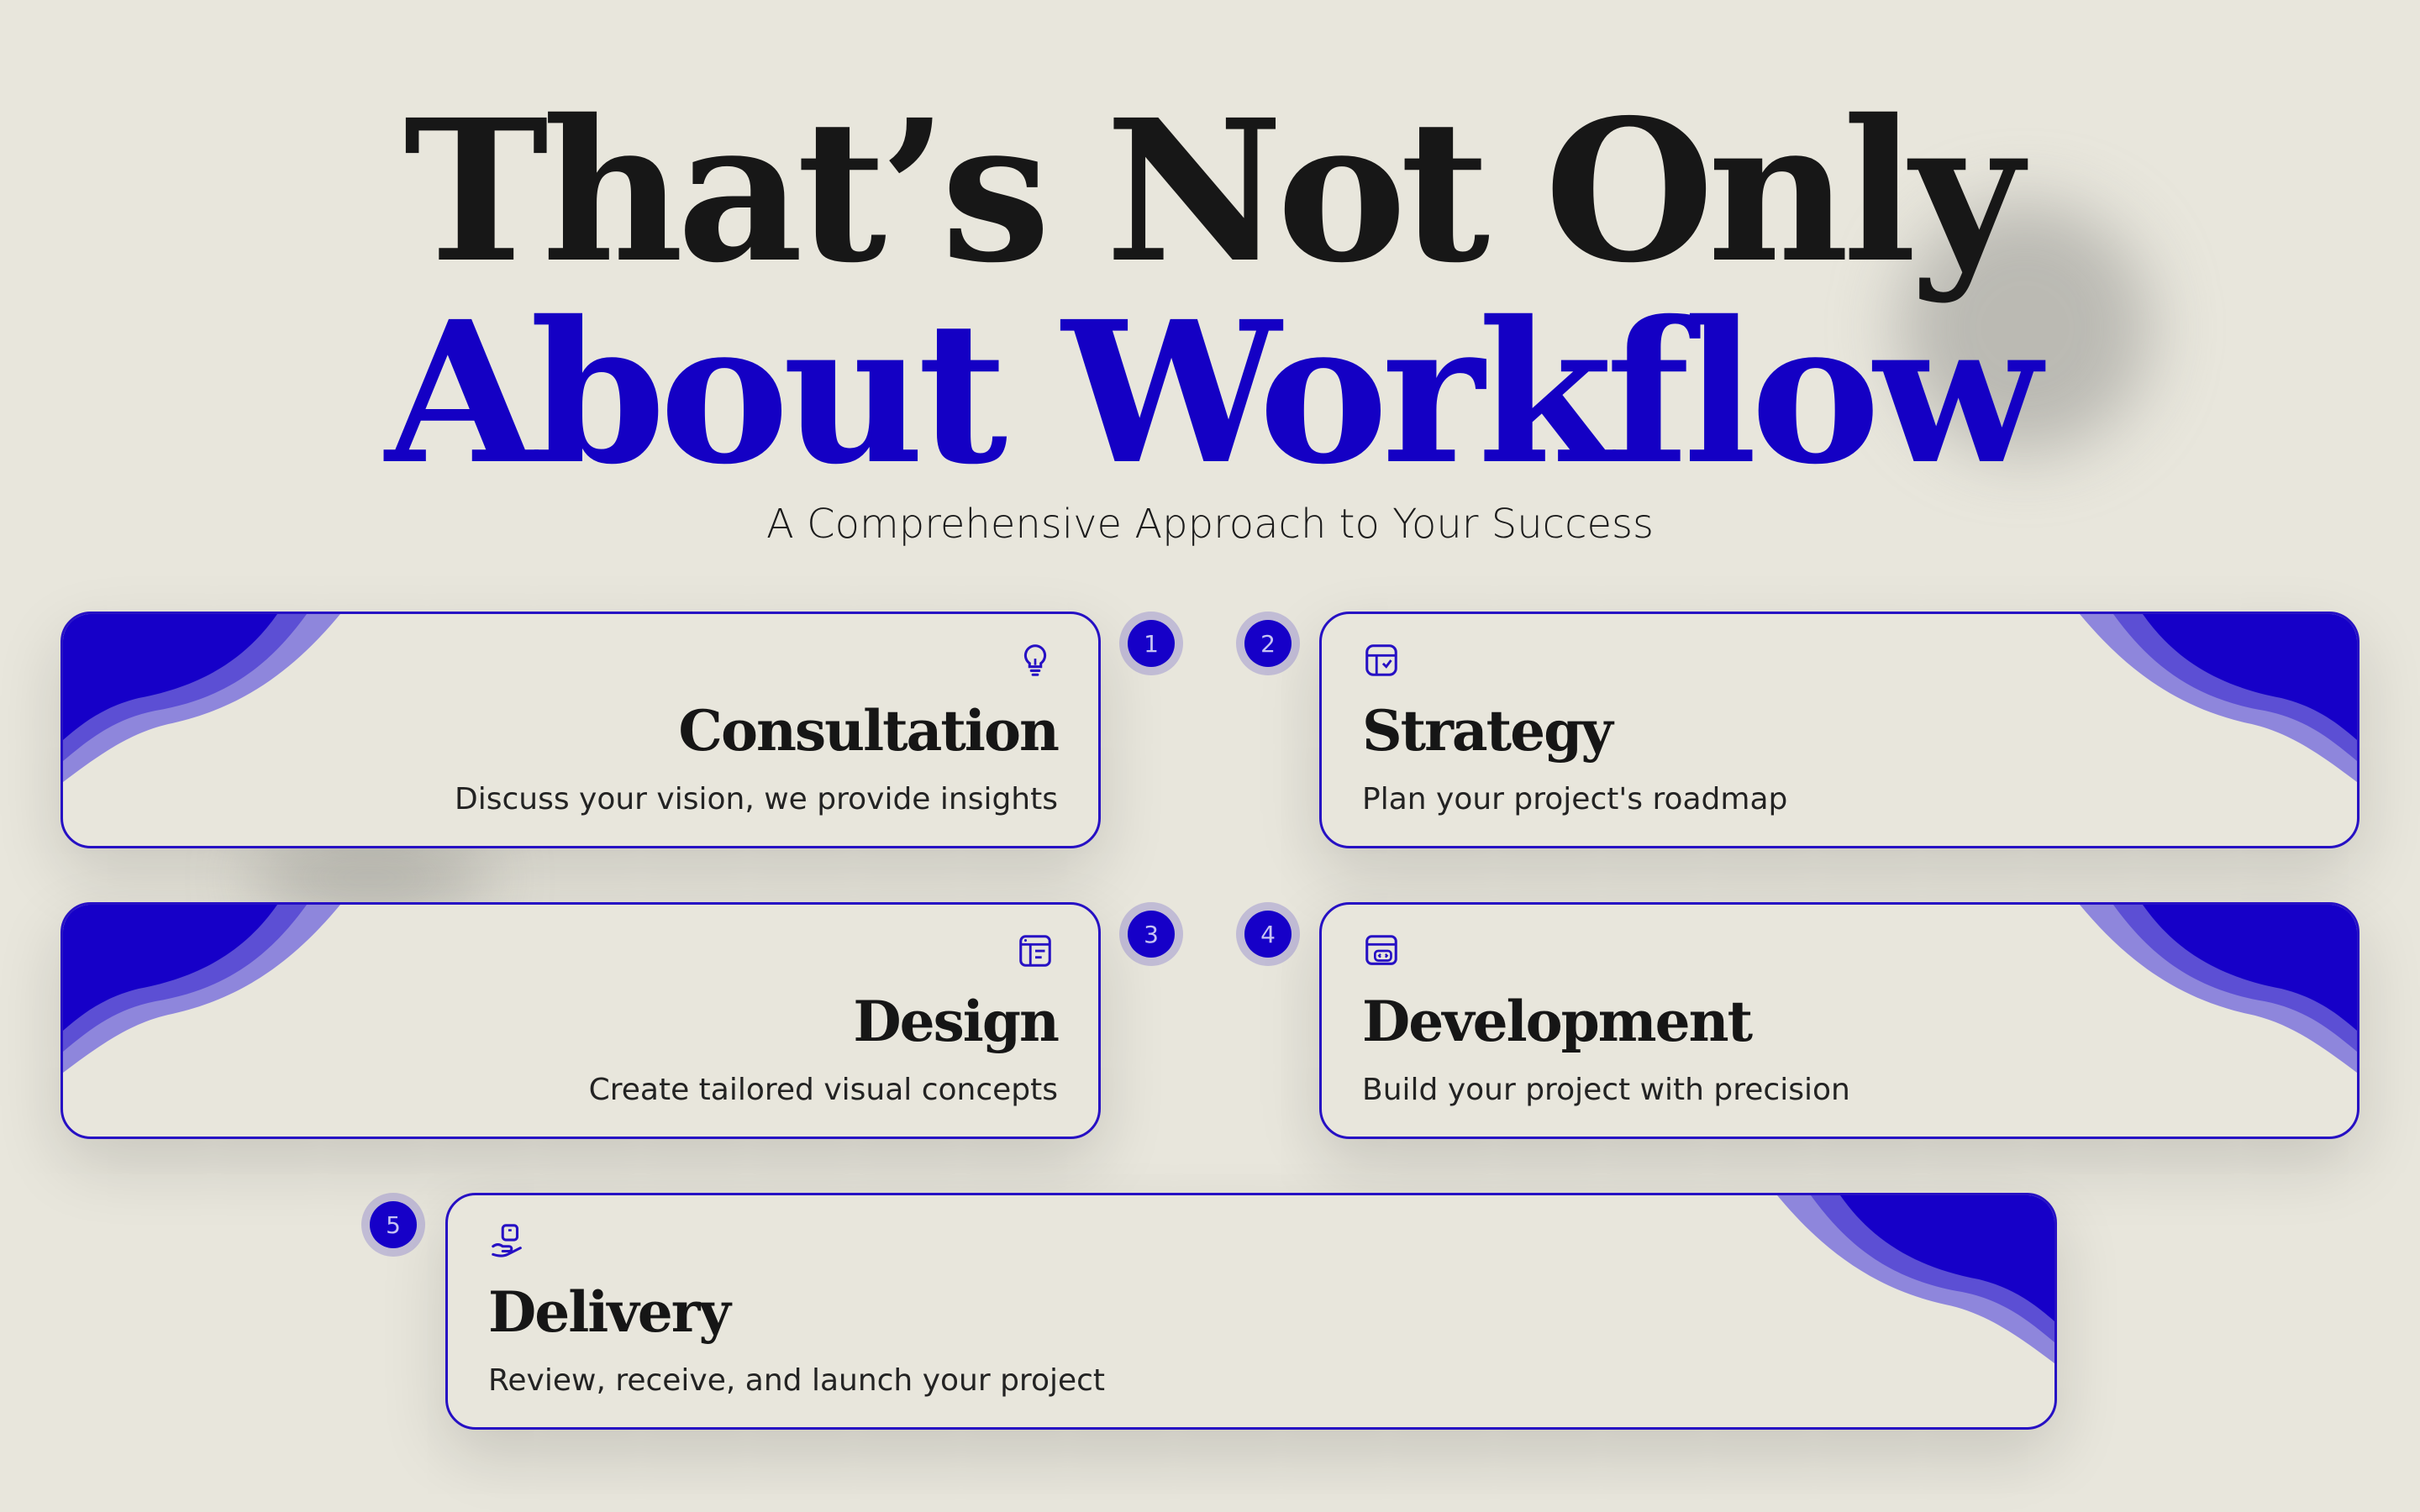 The height and width of the screenshot is (1512, 2420). I want to click on strategy-board-icon, so click(1381, 660).